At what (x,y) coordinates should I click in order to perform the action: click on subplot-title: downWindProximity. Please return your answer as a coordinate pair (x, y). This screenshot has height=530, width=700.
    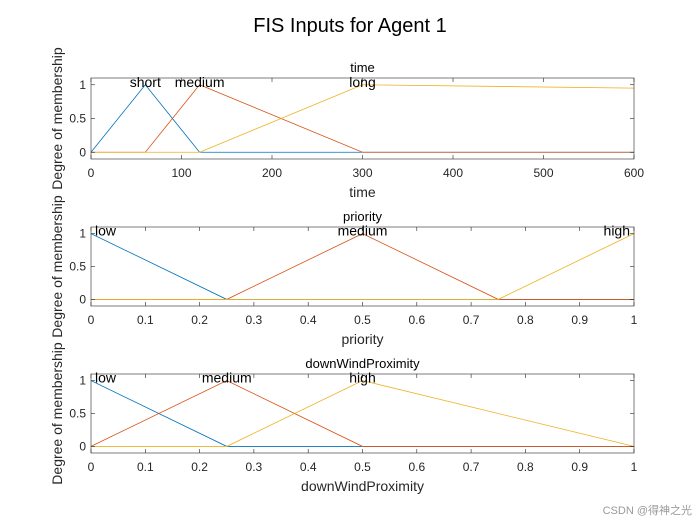
    Looking at the image, I should click on (362, 363).